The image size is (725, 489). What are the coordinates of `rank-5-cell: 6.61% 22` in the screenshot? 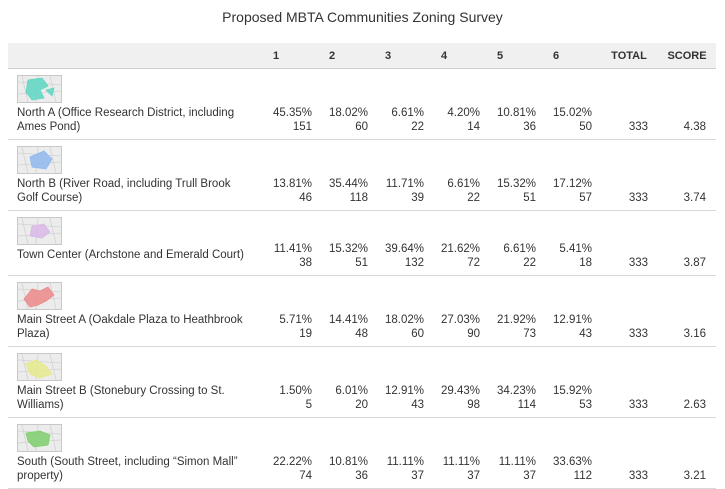 It's located at (516, 243).